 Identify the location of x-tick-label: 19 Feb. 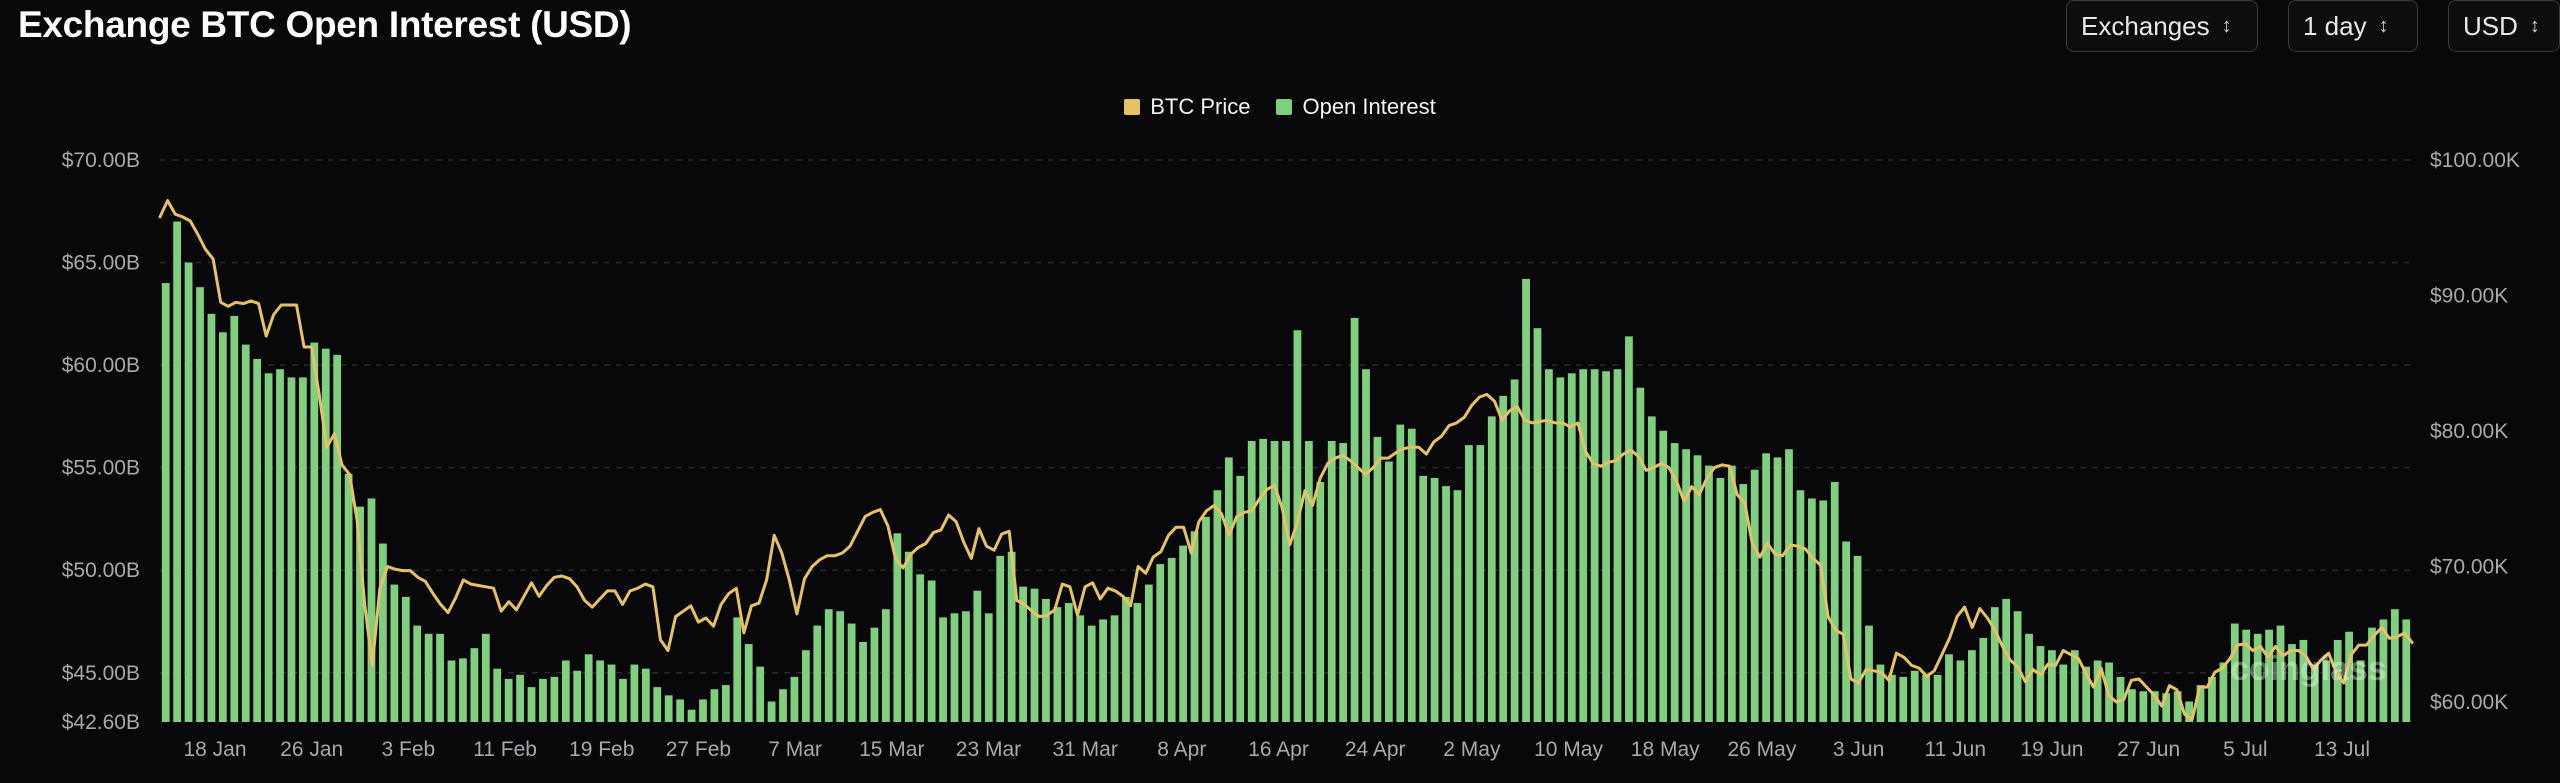
(601, 749).